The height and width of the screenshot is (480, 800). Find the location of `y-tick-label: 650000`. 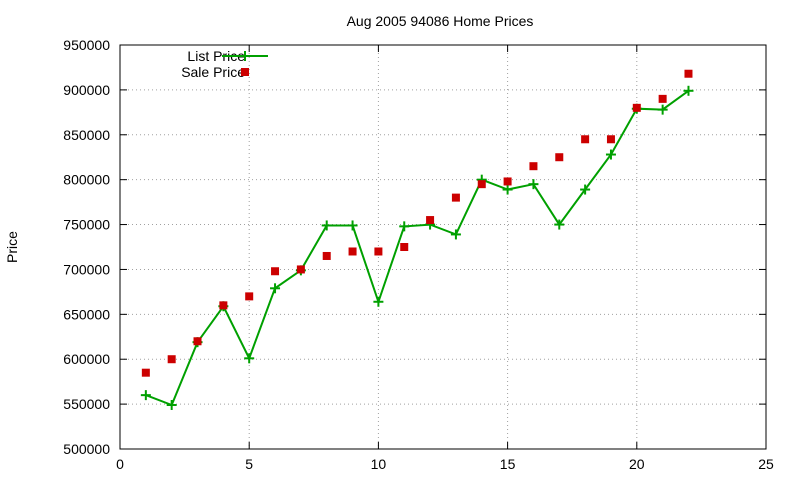

y-tick-label: 650000 is located at coordinates (86, 314).